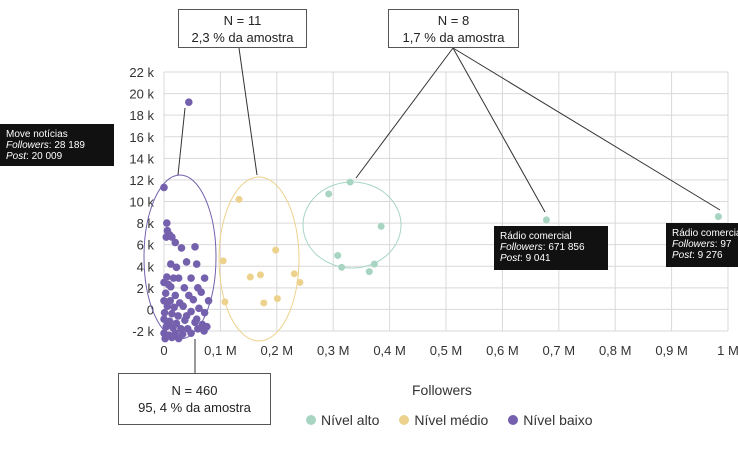 The image size is (738, 452). I want to click on legend-label-baixo: Nível baixo, so click(558, 420).